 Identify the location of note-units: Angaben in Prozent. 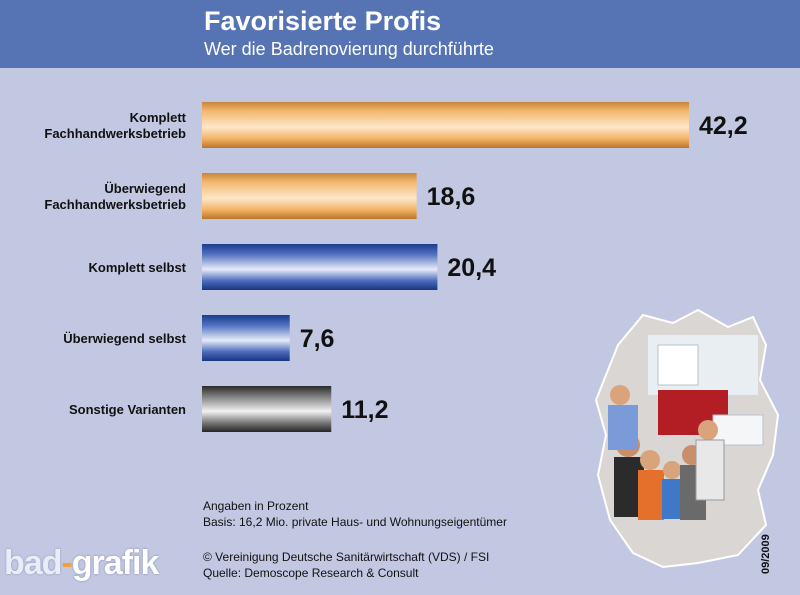
(256, 506).